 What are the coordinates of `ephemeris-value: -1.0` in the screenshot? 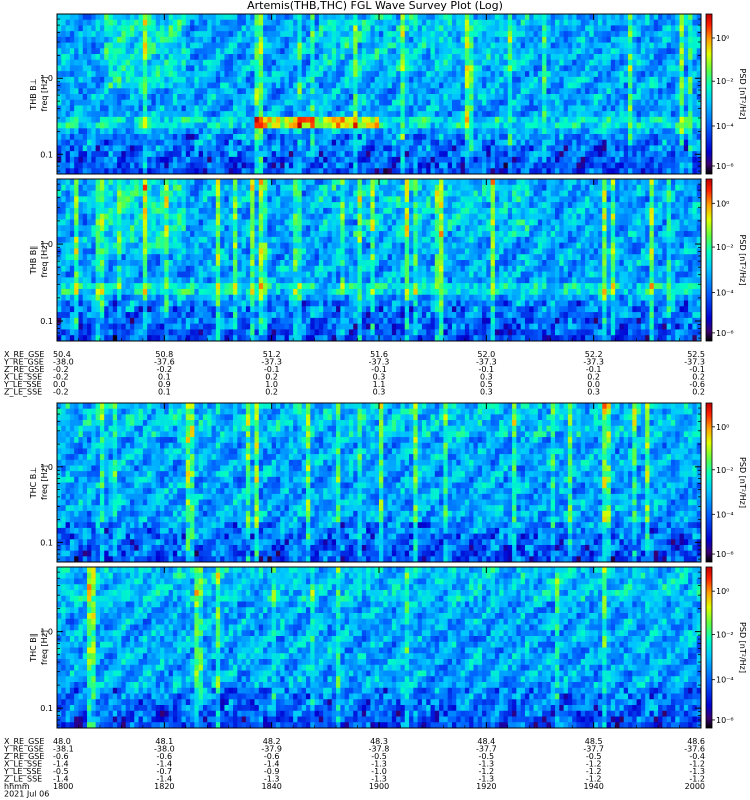 It's located at (379, 771).